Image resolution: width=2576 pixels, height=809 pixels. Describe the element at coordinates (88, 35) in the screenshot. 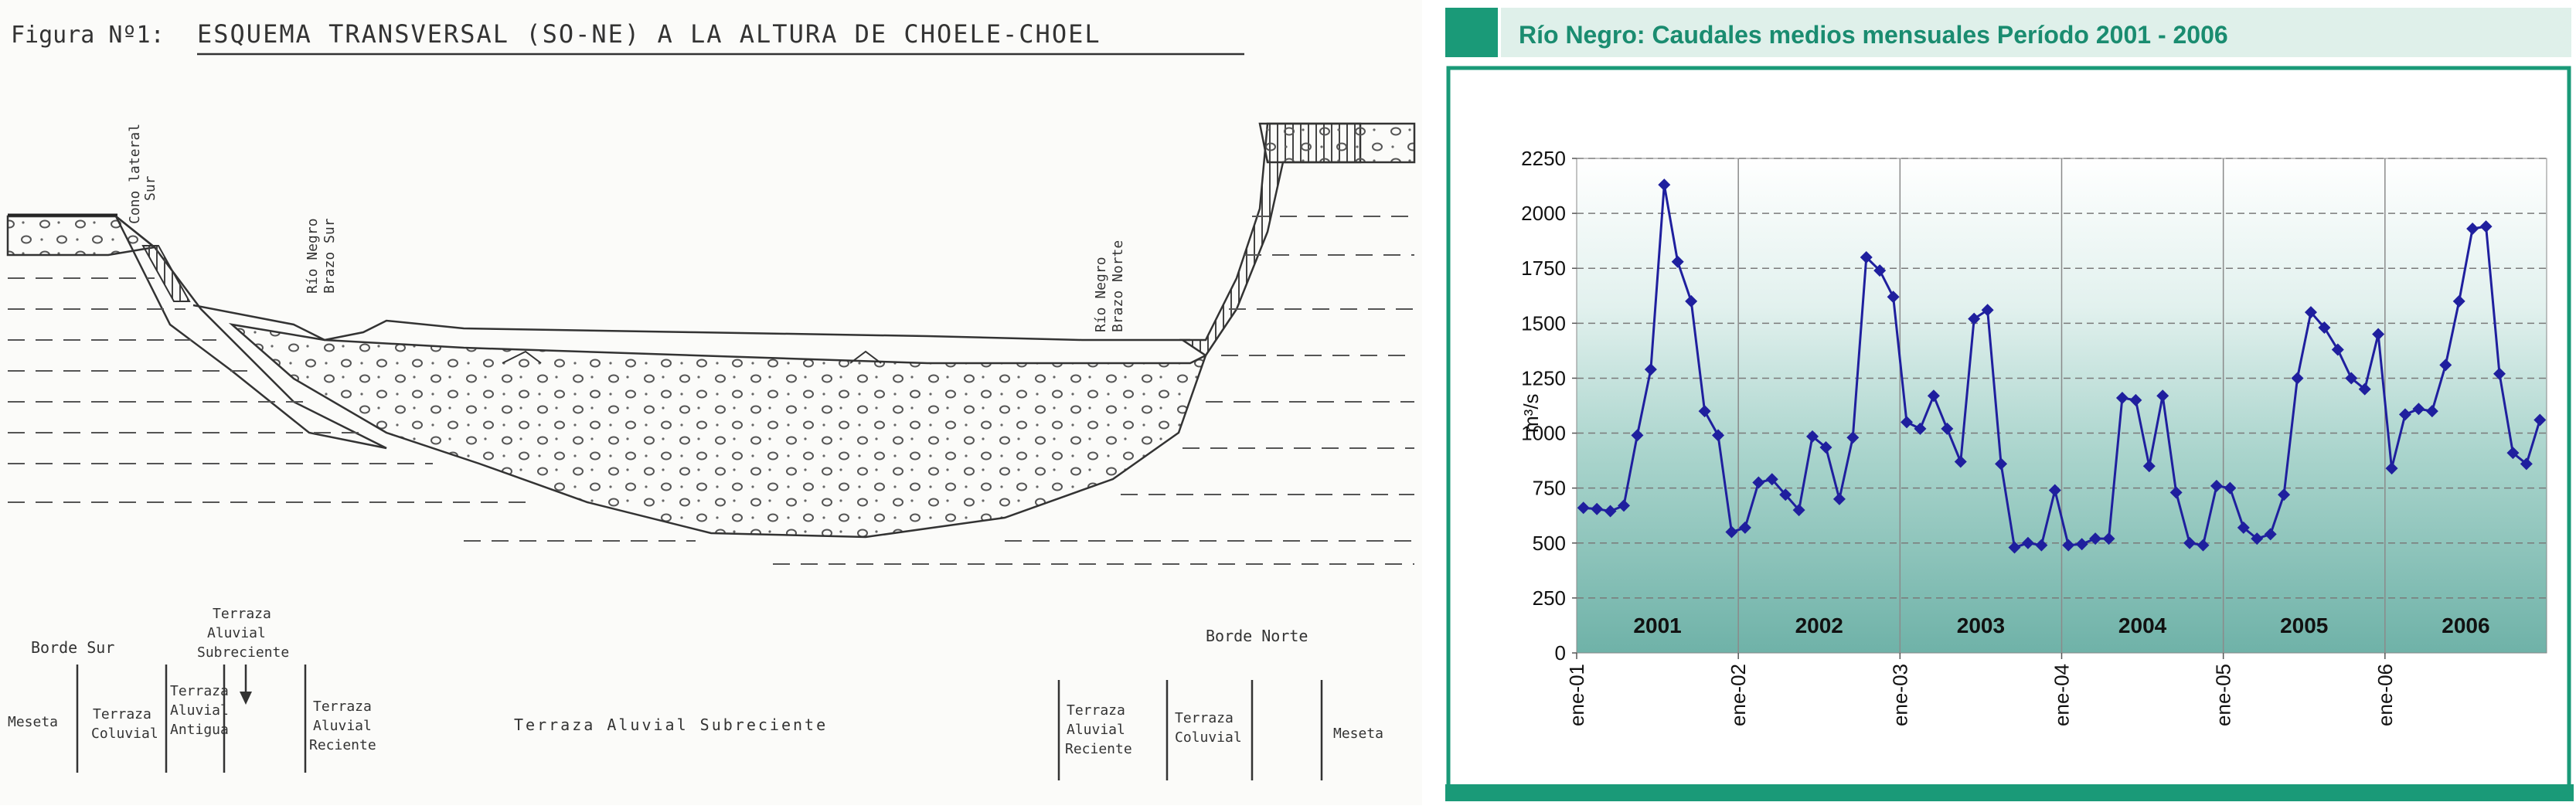

I see `figure-title-prefix: Figura Nº1:` at that location.